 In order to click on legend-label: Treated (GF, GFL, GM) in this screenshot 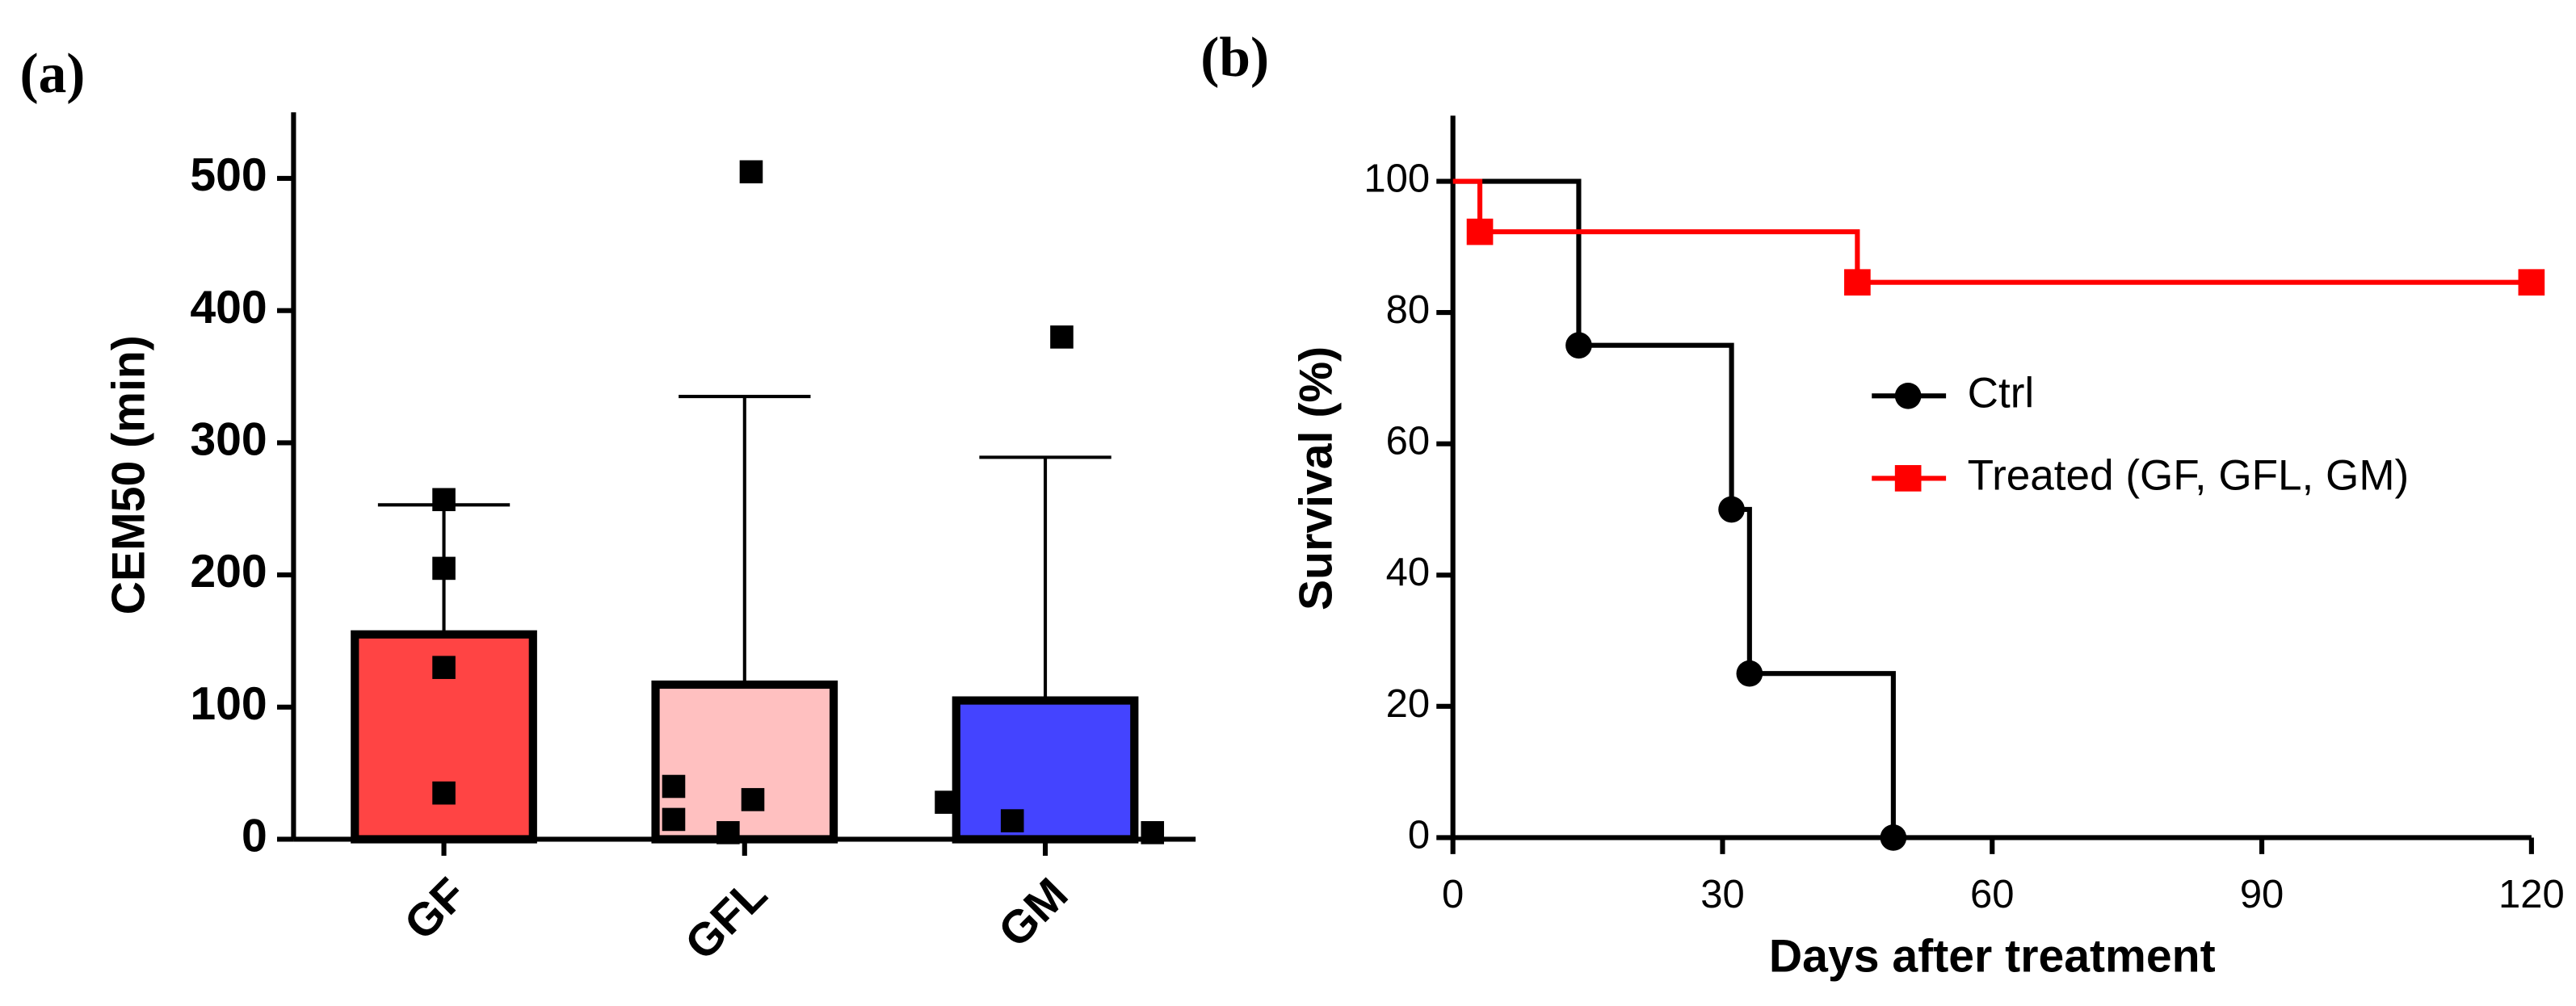, I will do `click(2189, 475)`.